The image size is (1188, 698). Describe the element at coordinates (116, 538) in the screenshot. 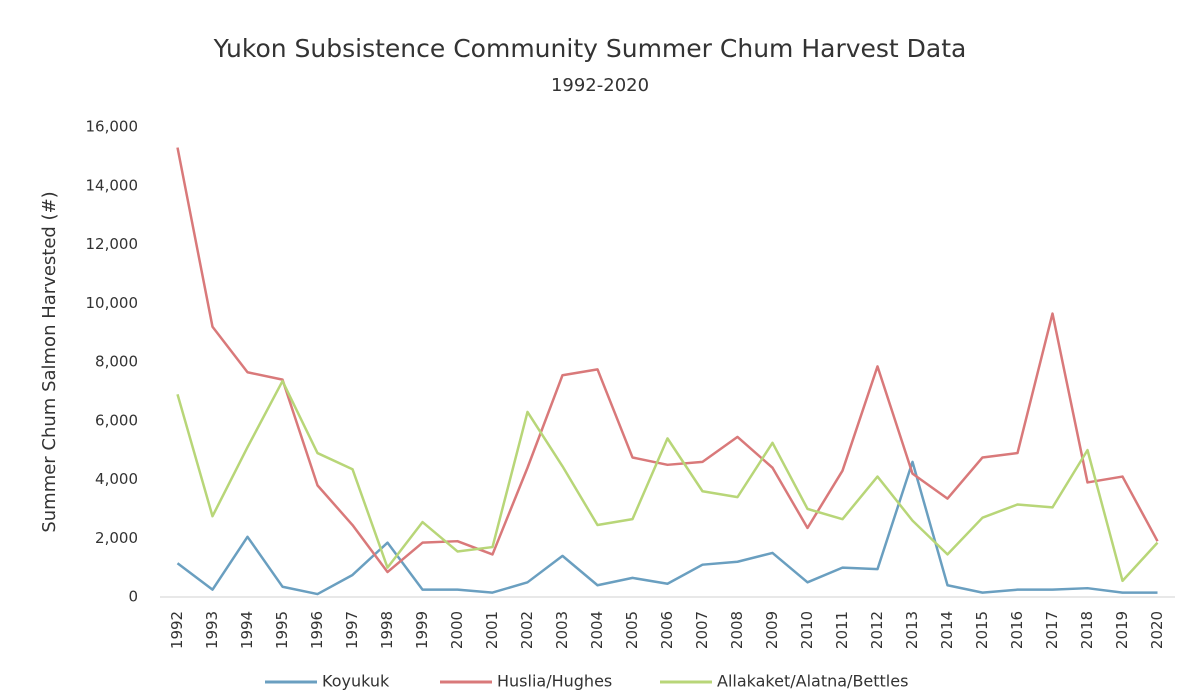

I see `y-tick-label: 2,000` at that location.